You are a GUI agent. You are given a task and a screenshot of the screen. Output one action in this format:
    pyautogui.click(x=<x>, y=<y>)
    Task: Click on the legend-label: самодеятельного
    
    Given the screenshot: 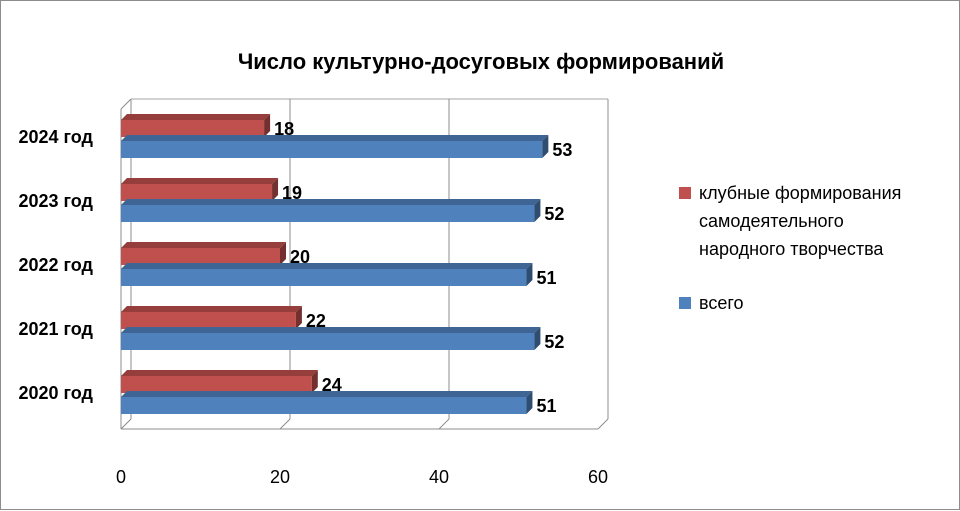 What is the action you would take?
    pyautogui.click(x=771, y=221)
    